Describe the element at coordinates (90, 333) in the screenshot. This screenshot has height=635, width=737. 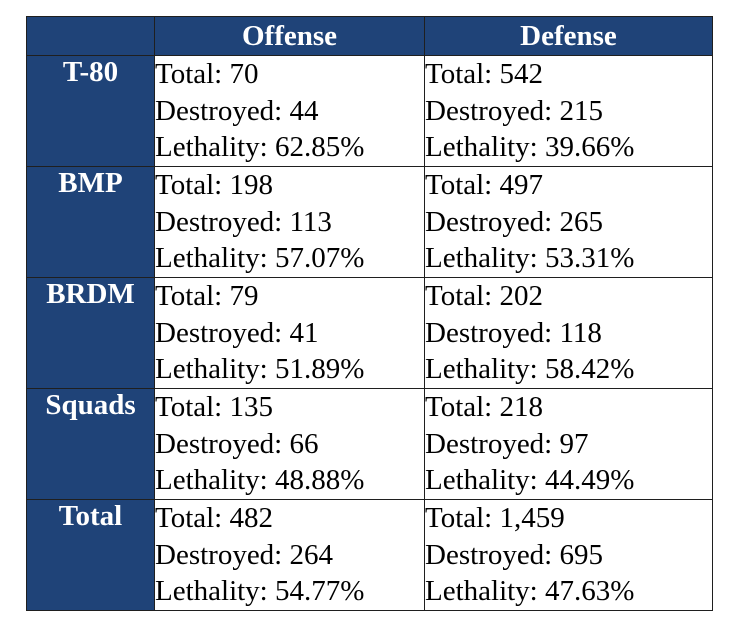
I see `row-label: BRDM` at that location.